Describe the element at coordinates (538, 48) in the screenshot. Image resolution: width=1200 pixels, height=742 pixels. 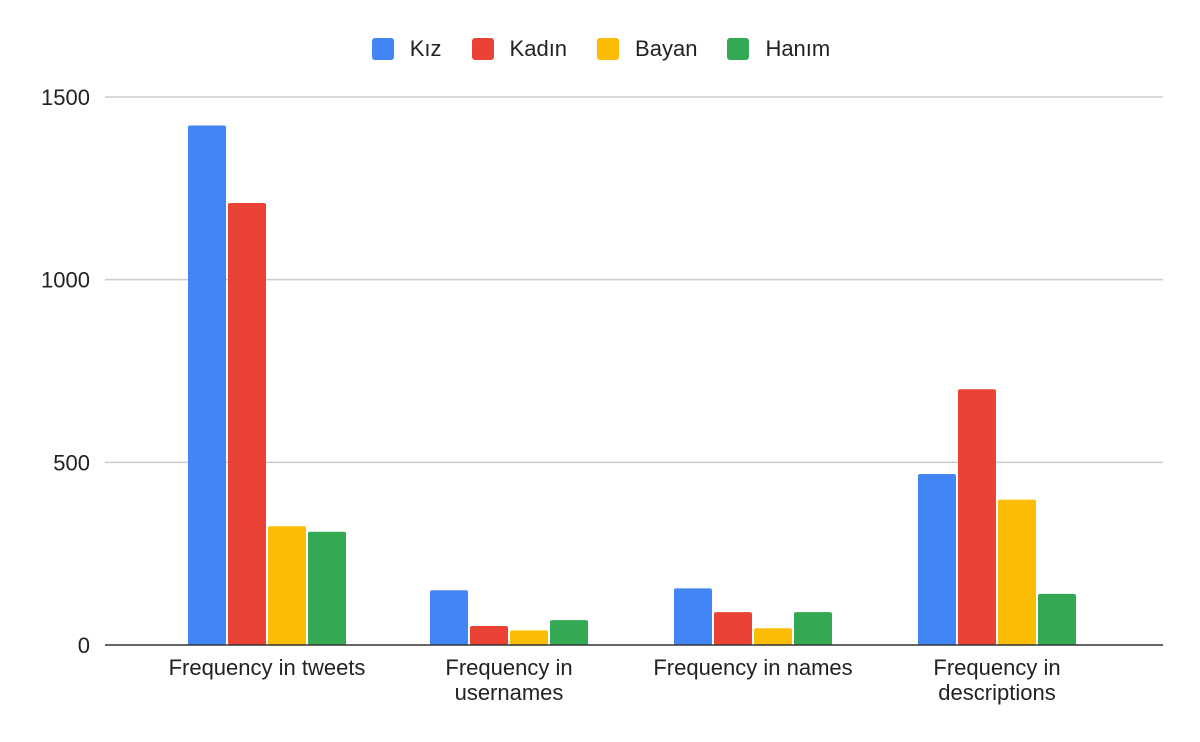
I see `legend-label: Kadın` at that location.